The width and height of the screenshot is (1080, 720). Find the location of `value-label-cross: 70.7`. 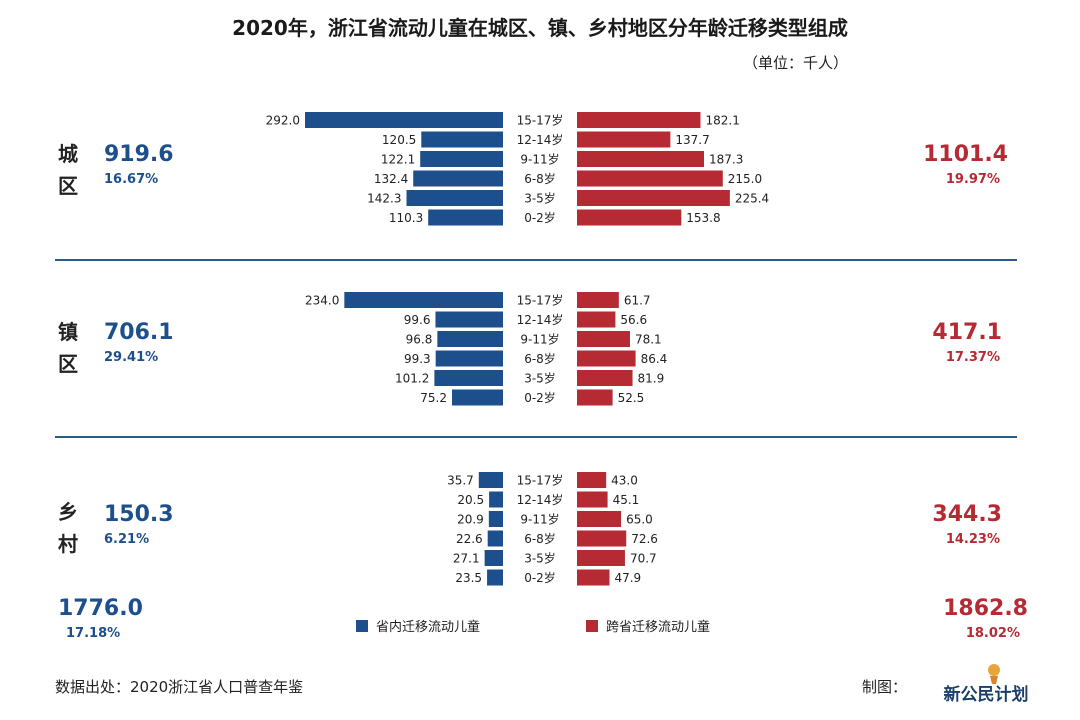

value-label-cross: 70.7 is located at coordinates (643, 559).